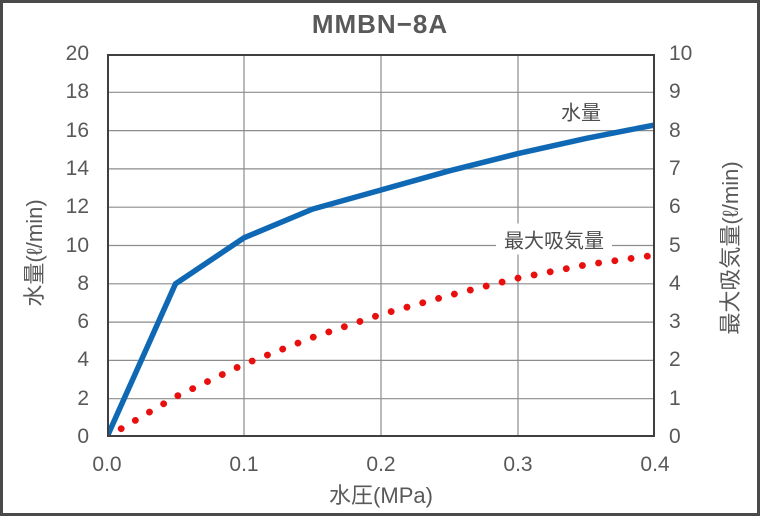 The height and width of the screenshot is (516, 760). I want to click on y-right-tick-5: 5, so click(675, 245).